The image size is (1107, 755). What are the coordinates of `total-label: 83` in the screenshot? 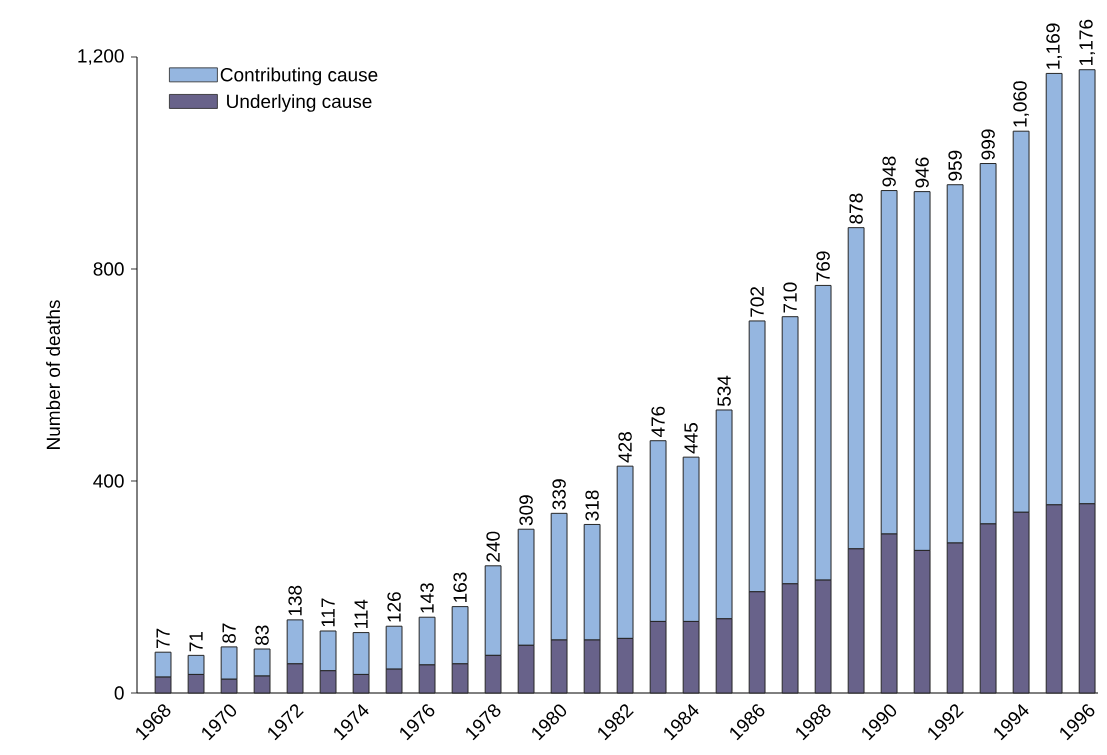 It's located at (262, 635).